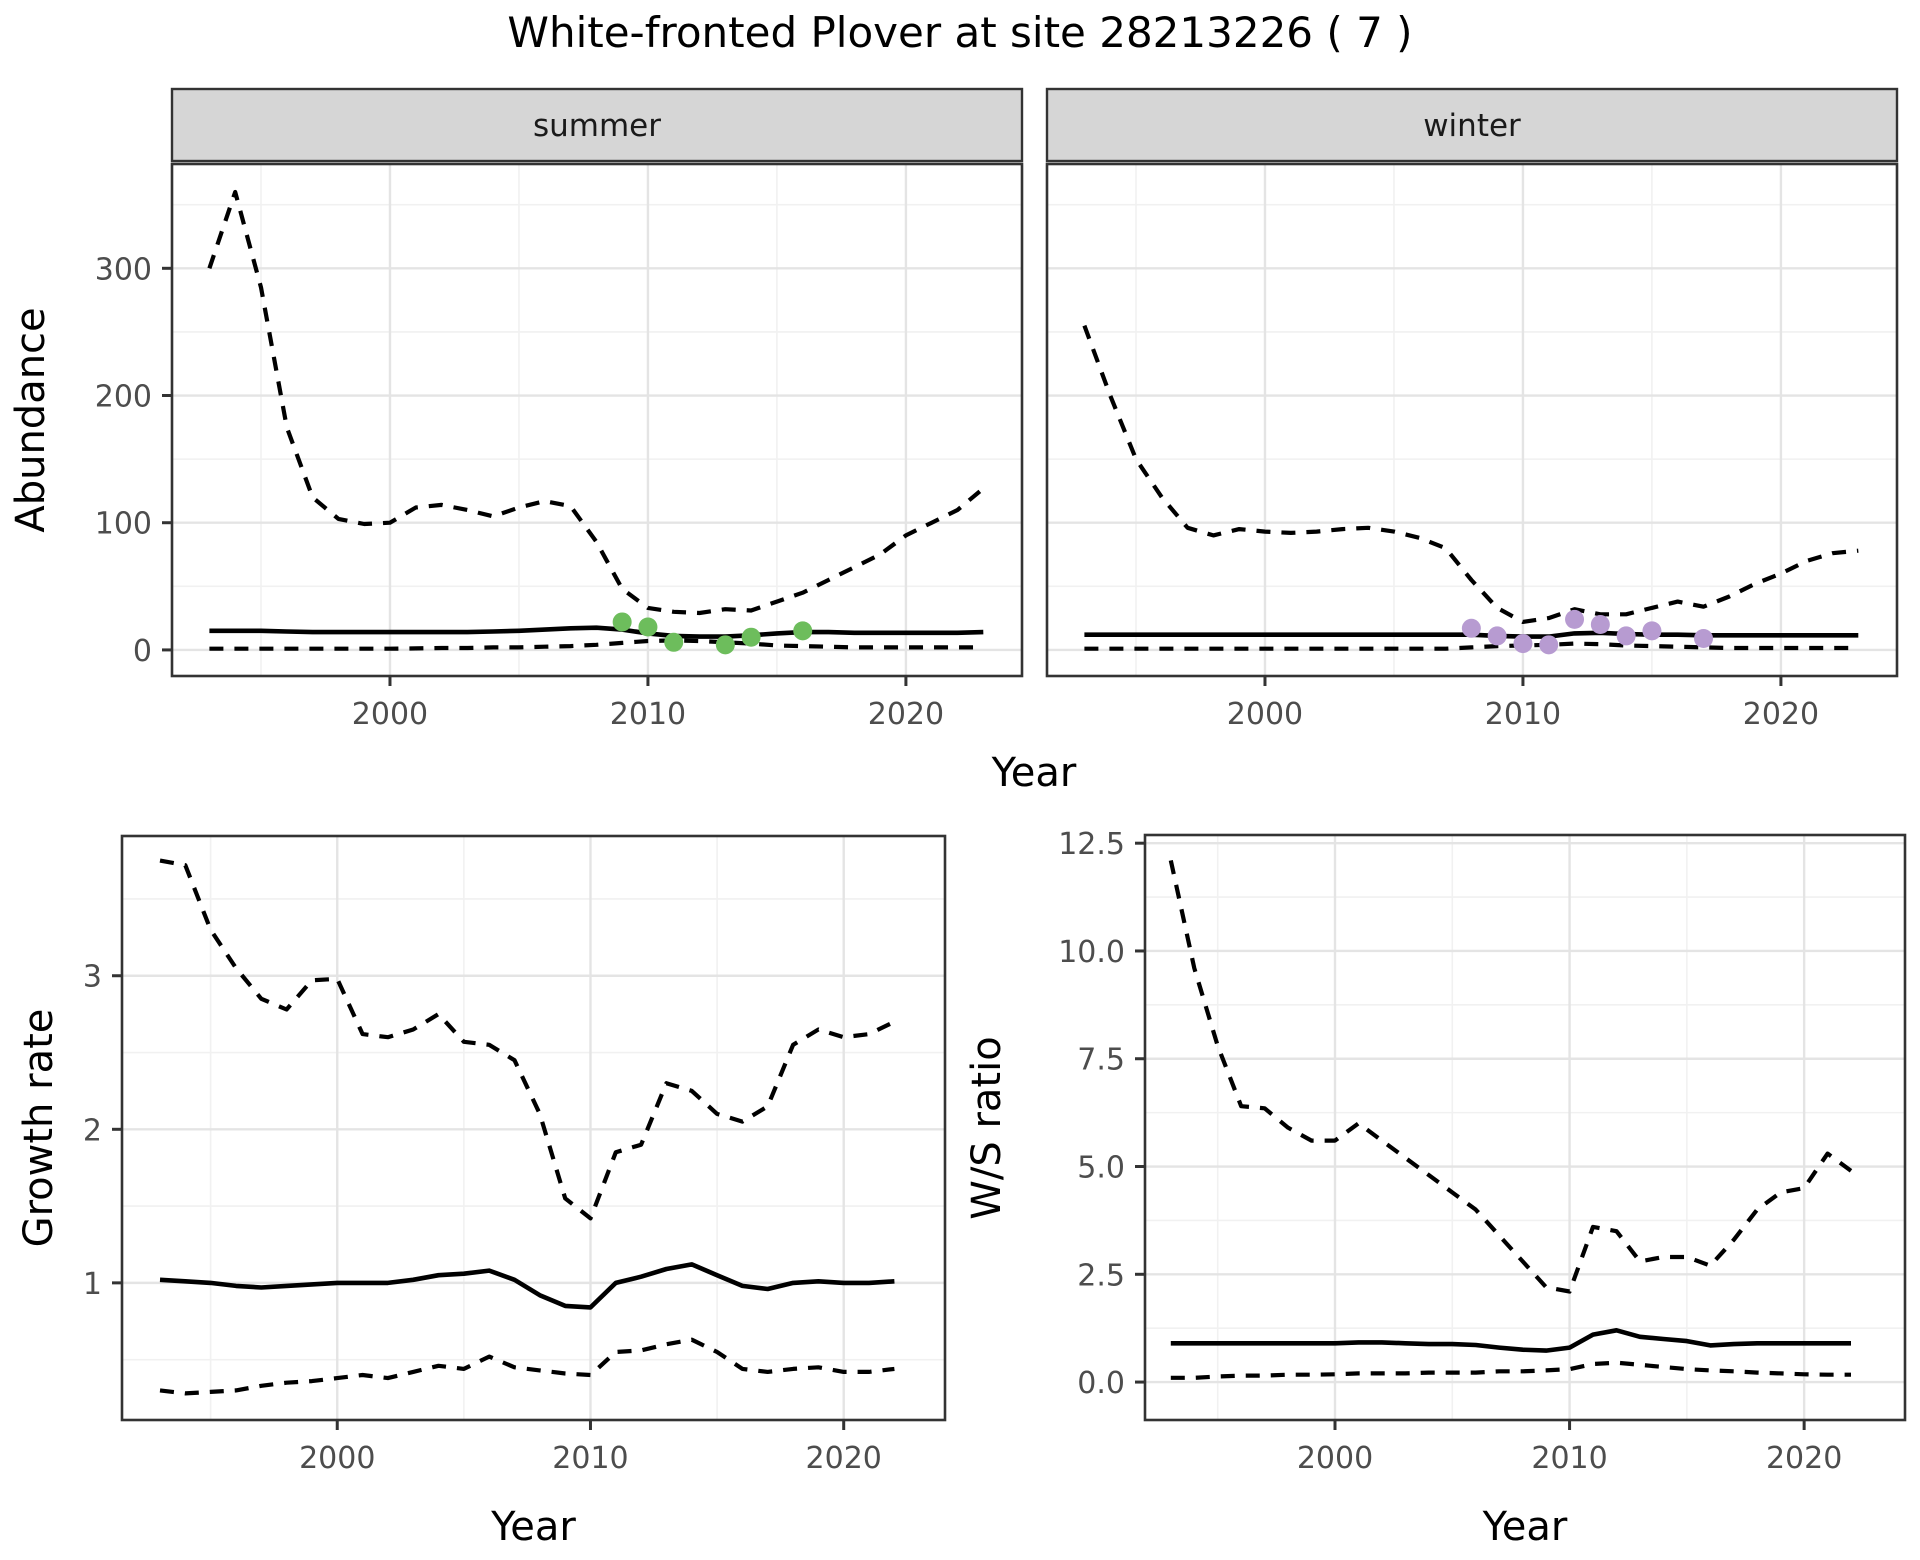 Image resolution: width=1920 pixels, height=1560 pixels. What do you see at coordinates (533, 1527) in the screenshot?
I see `growth-rate-x-axis-label: Year` at bounding box center [533, 1527].